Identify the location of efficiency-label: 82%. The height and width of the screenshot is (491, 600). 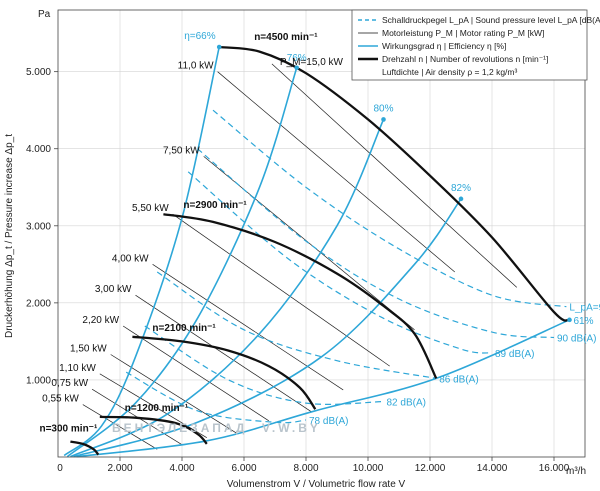
(461, 188).